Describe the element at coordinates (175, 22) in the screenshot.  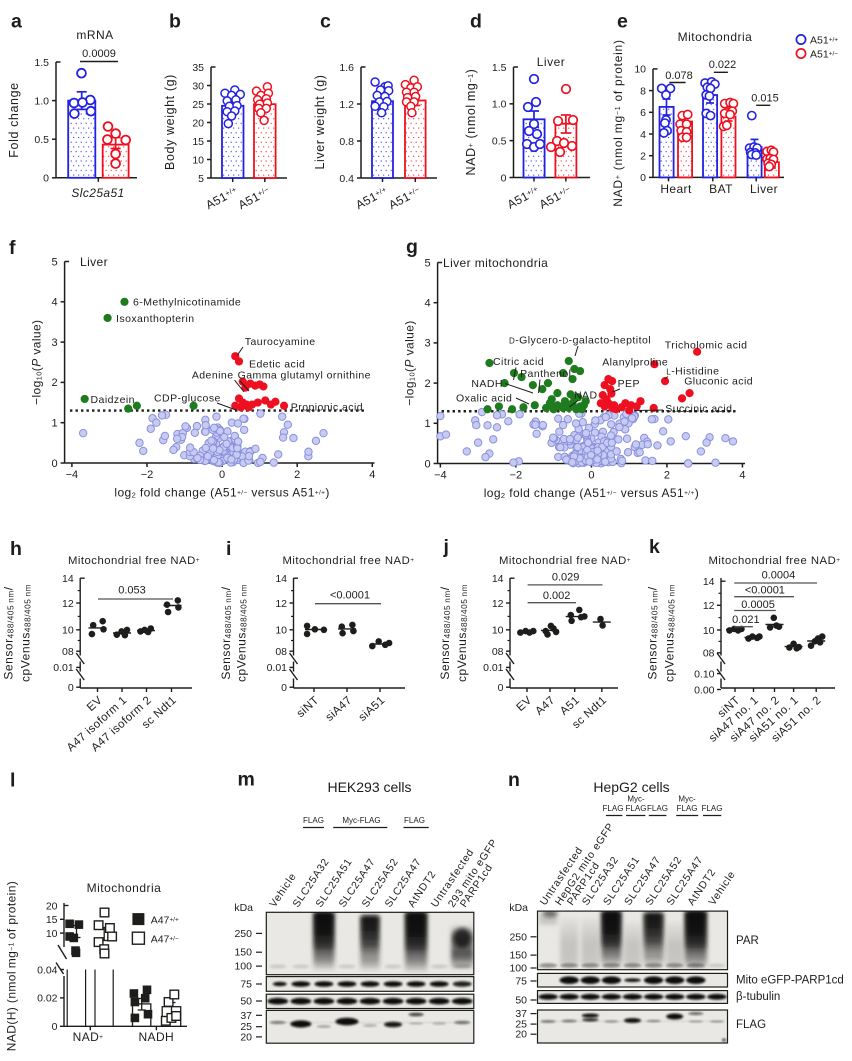
I see `svg-text: b` at that location.